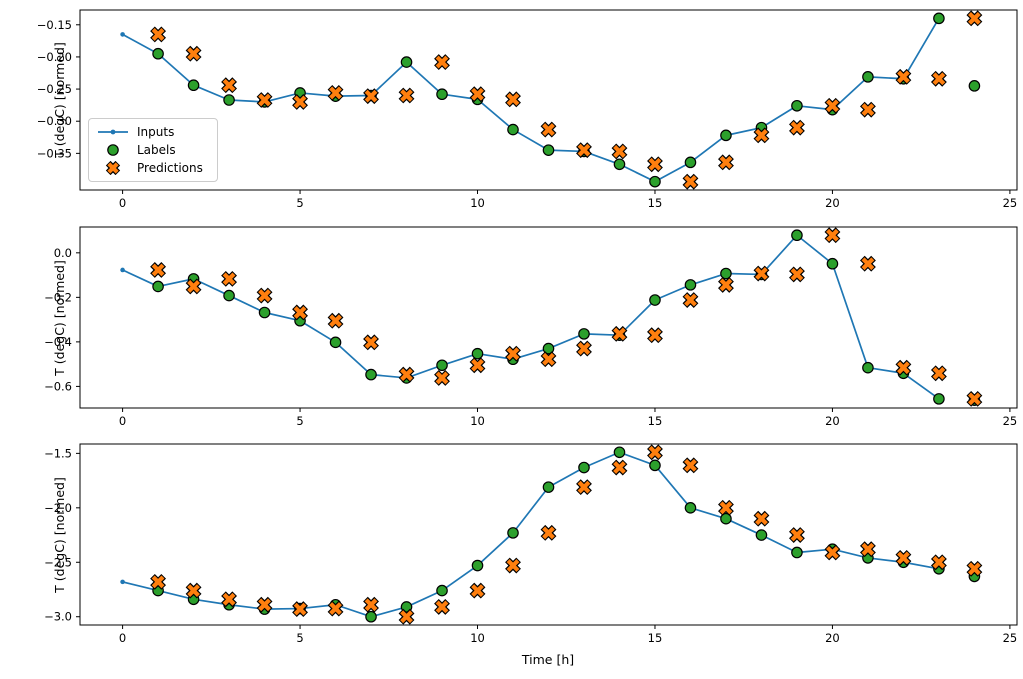 This screenshot has width=1023, height=679. I want to click on legend-item-labels: Labels, so click(152, 150).